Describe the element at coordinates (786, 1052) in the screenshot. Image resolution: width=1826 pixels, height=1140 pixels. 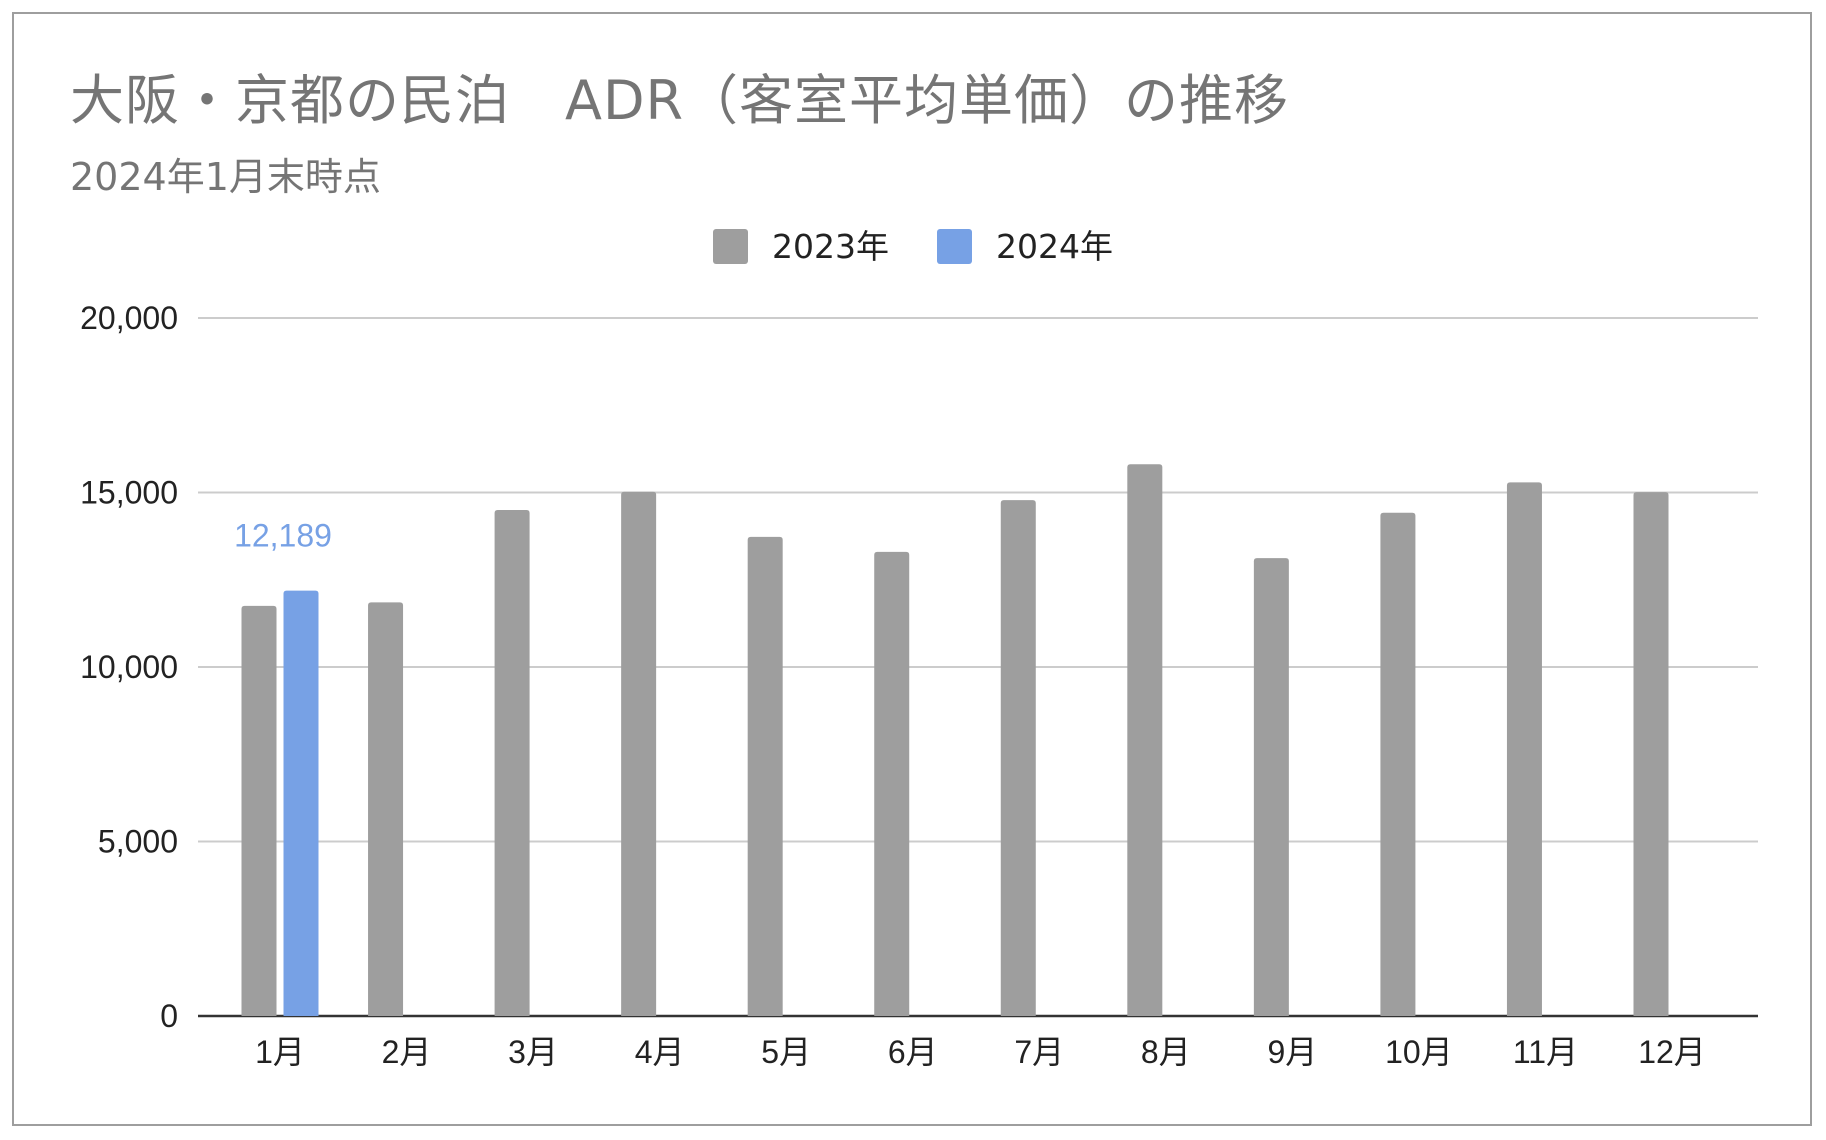
I see `x-tick-label: 5月` at that location.